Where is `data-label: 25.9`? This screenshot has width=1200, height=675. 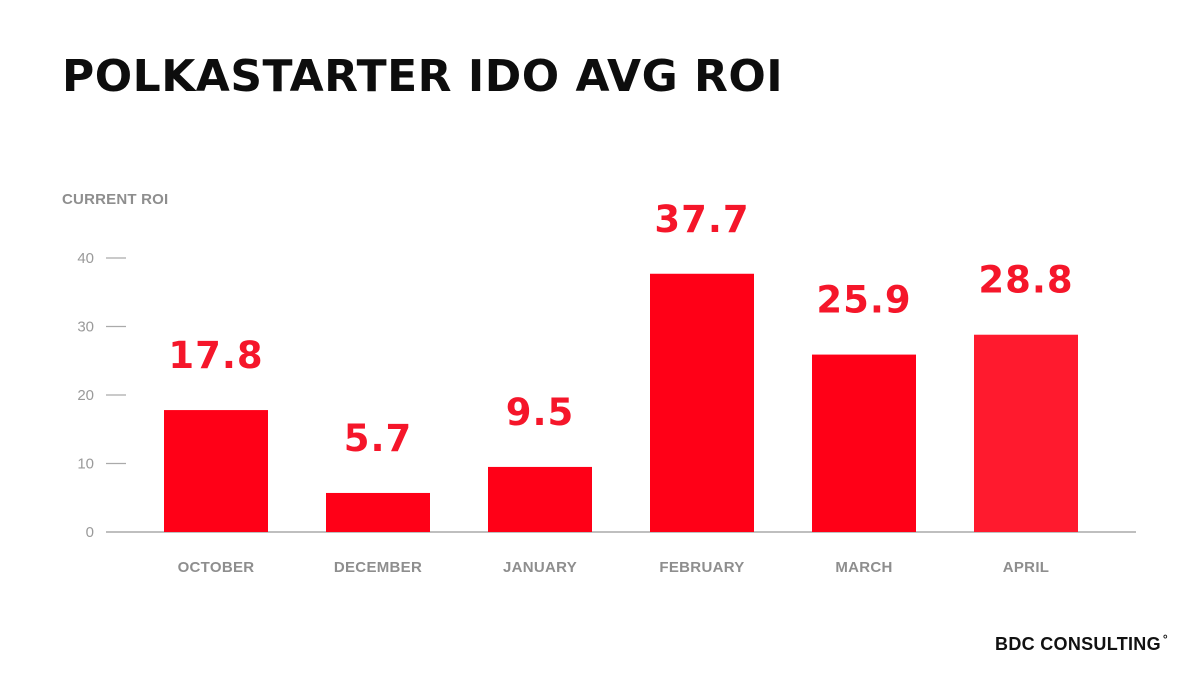
data-label: 25.9 is located at coordinates (863, 300).